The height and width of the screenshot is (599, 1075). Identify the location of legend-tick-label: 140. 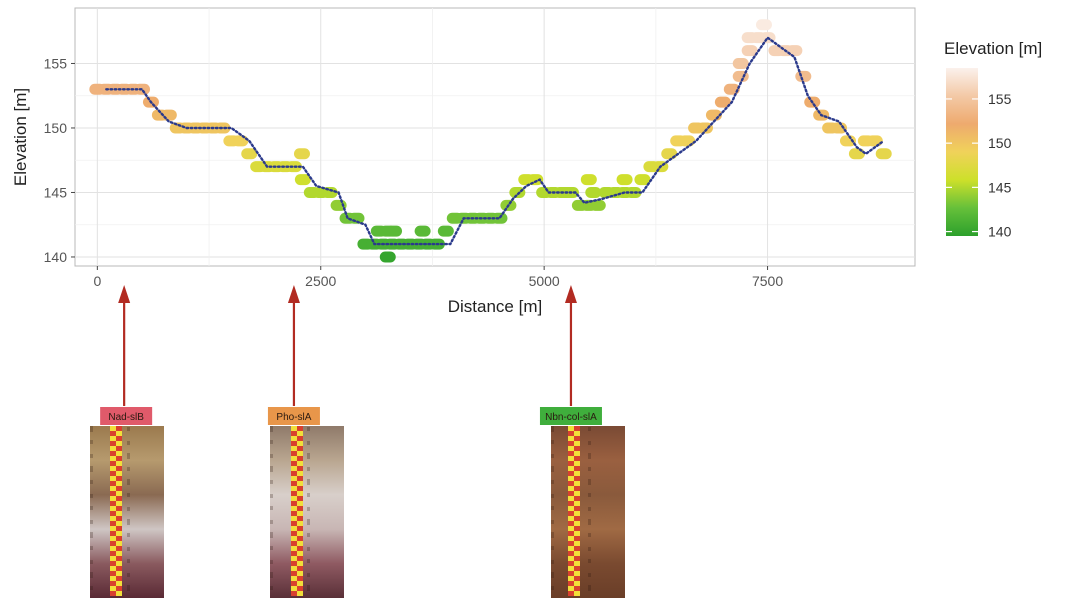
(1000, 232).